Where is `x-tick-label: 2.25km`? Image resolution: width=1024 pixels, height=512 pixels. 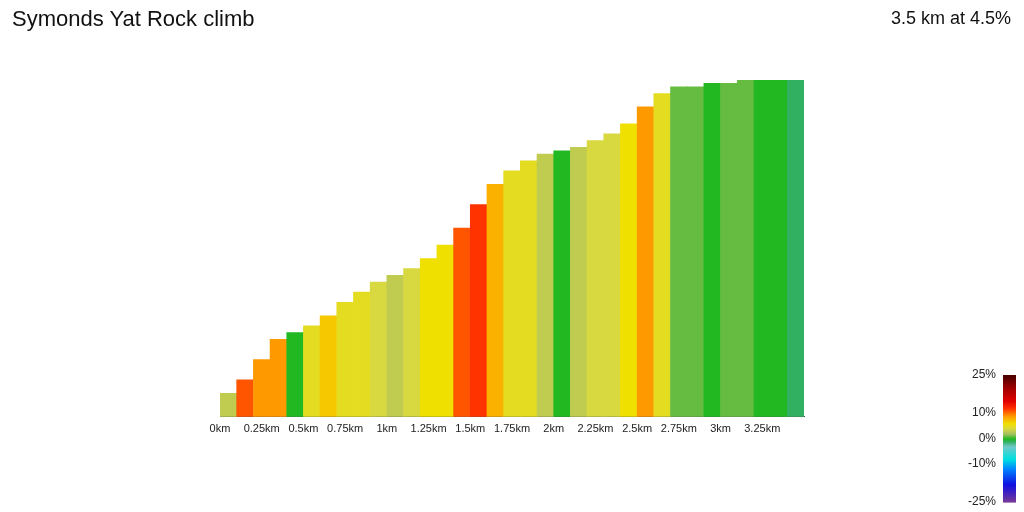
x-tick-label: 2.25km is located at coordinates (595, 428).